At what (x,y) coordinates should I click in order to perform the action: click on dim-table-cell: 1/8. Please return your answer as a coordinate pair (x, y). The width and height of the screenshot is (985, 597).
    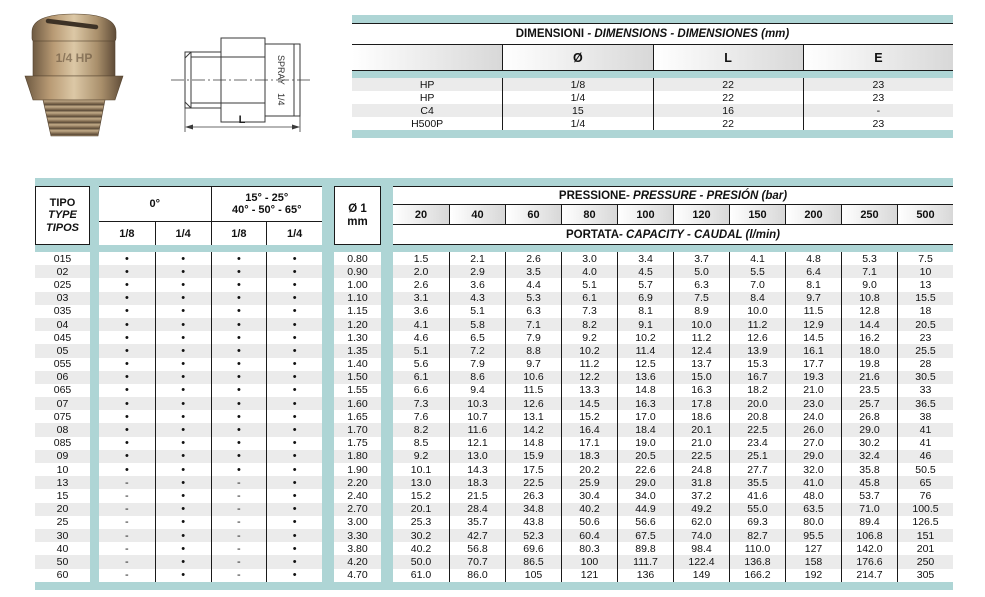
    Looking at the image, I should click on (577, 84).